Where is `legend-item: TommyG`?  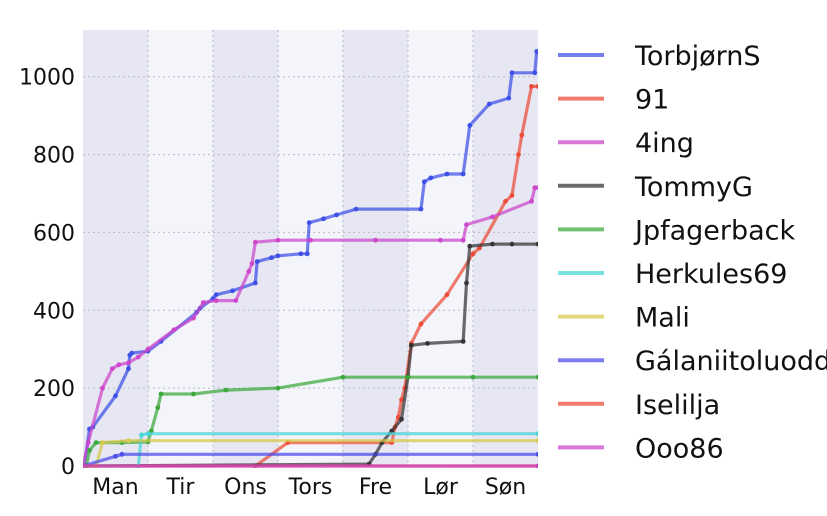
legend-item: TommyG is located at coordinates (655, 187).